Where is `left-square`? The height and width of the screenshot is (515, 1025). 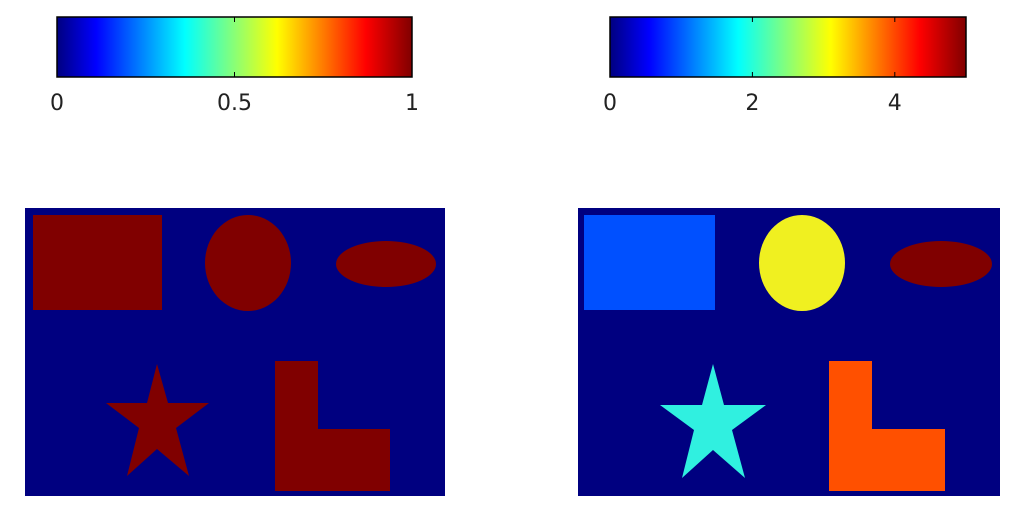
left-square is located at coordinates (97, 262).